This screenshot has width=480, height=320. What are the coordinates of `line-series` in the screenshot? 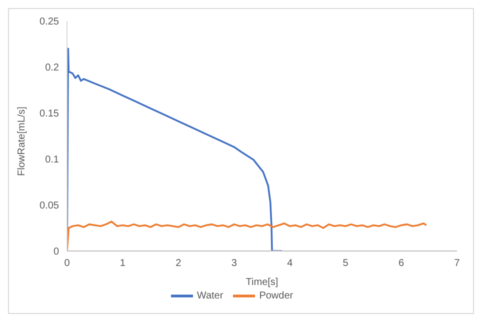 It's located at (247, 235).